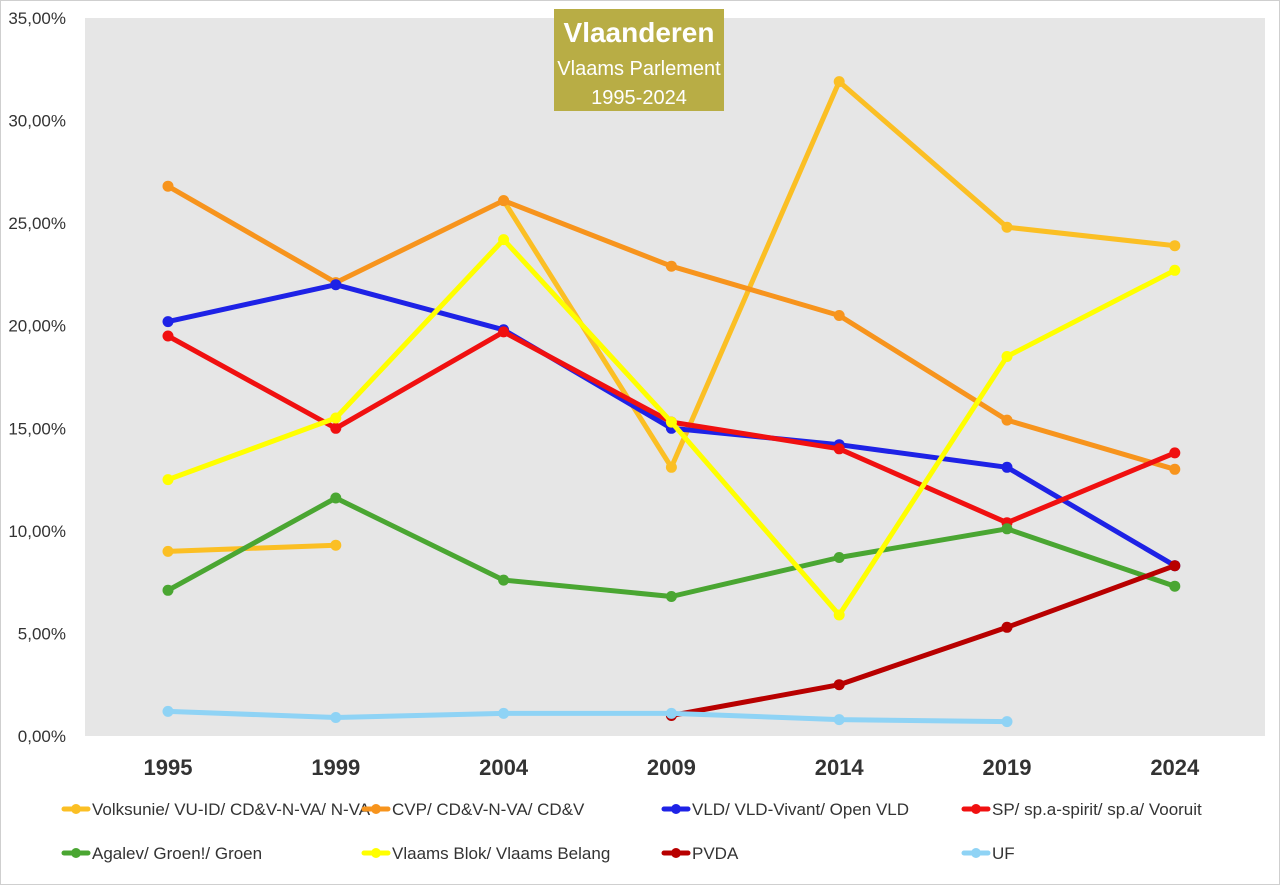 This screenshot has width=1280, height=890. I want to click on x-tick-label: 1995, so click(168, 767).